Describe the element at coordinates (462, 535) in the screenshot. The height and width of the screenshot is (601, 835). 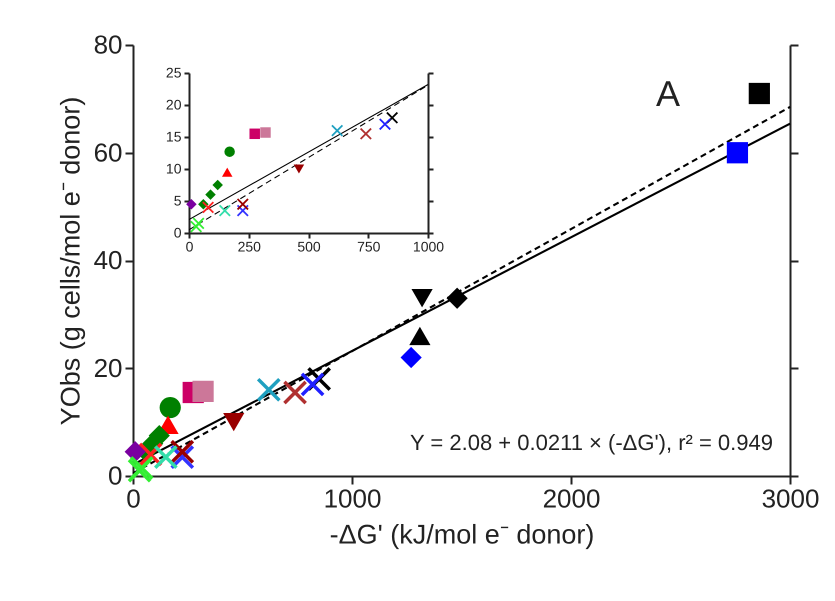
I see `x-axis-title: -ΔG' (kJ/mol e⁻ donor)` at that location.